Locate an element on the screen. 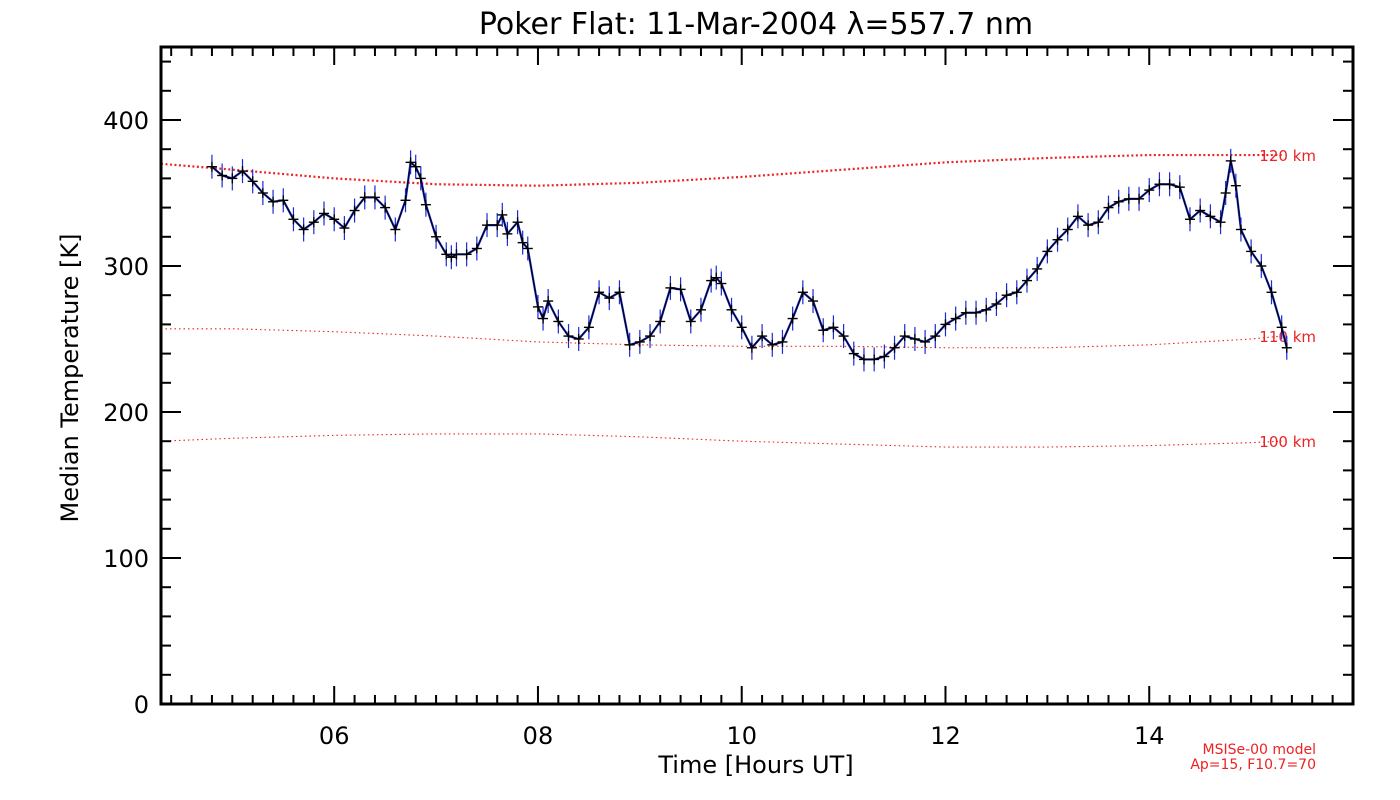 This screenshot has height=800, width=1400. model-curve-100-km is located at coordinates (721, 440).